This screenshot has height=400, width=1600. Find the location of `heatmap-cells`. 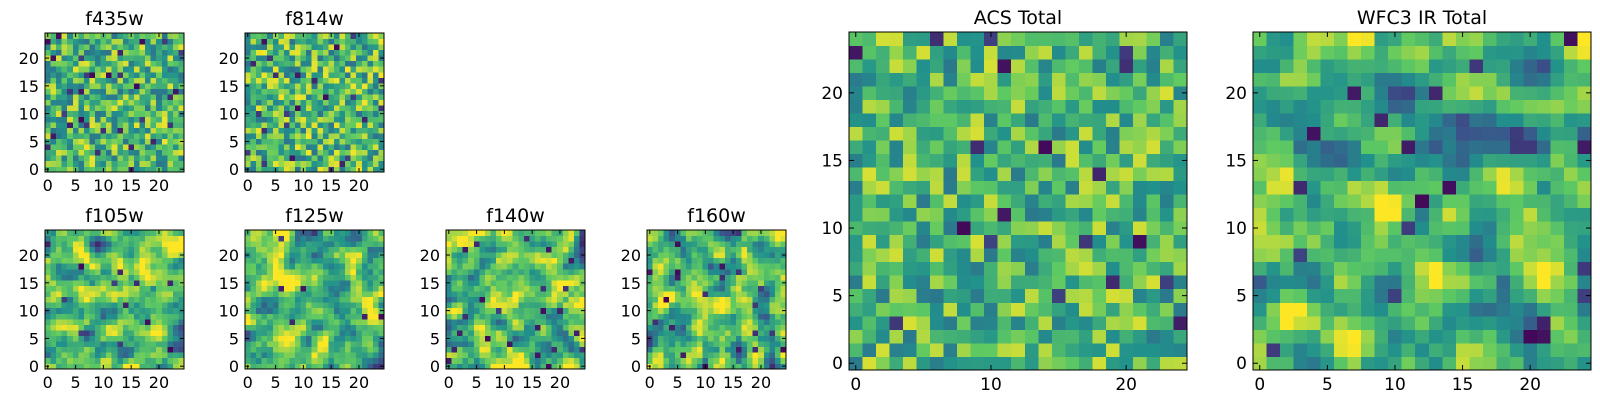

heatmap-cells is located at coordinates (315, 300).